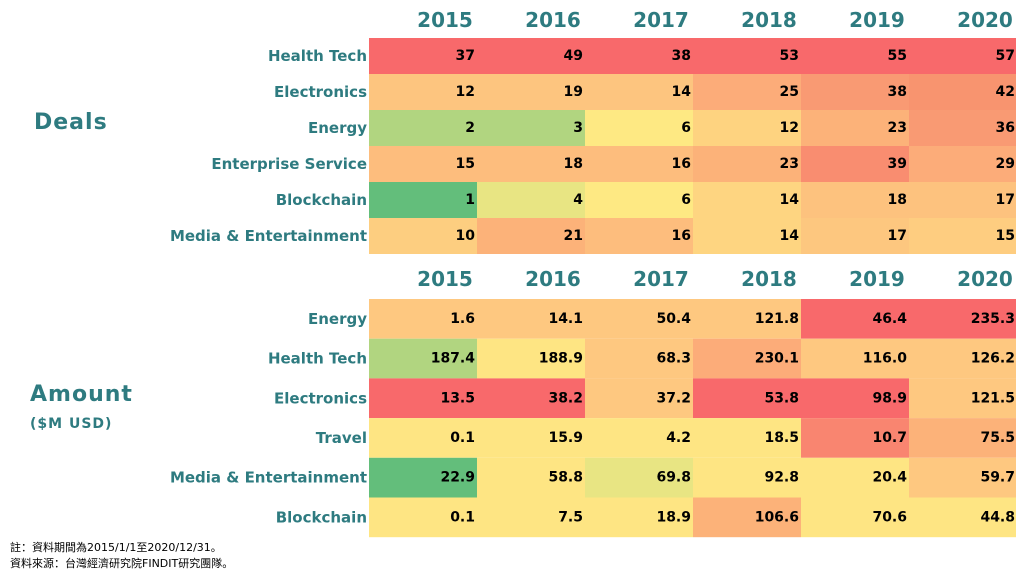 The height and width of the screenshot is (583, 1016). I want to click on amount-cell-value: 92.8, so click(781, 478).